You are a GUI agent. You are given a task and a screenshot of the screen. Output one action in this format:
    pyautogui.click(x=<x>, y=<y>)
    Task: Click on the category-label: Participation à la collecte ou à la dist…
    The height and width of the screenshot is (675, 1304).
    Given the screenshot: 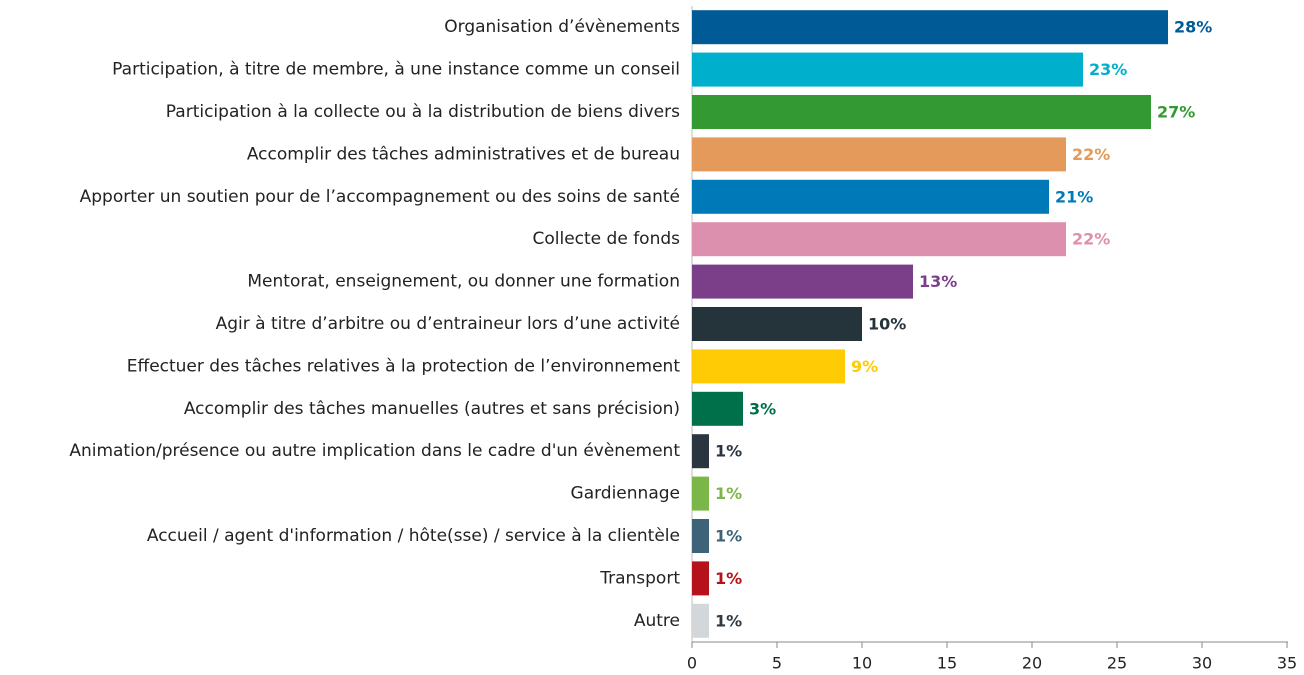 What is the action you would take?
    pyautogui.click(x=423, y=112)
    